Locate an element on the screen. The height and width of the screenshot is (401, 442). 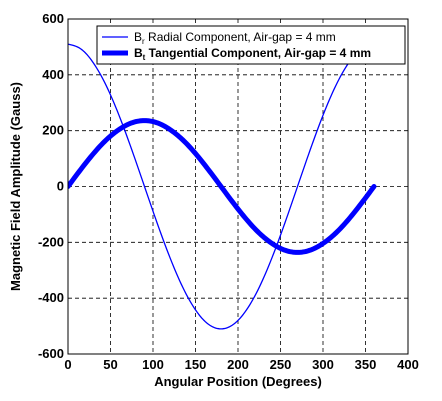
legend-tangential-symbol: B is located at coordinates (138, 53).